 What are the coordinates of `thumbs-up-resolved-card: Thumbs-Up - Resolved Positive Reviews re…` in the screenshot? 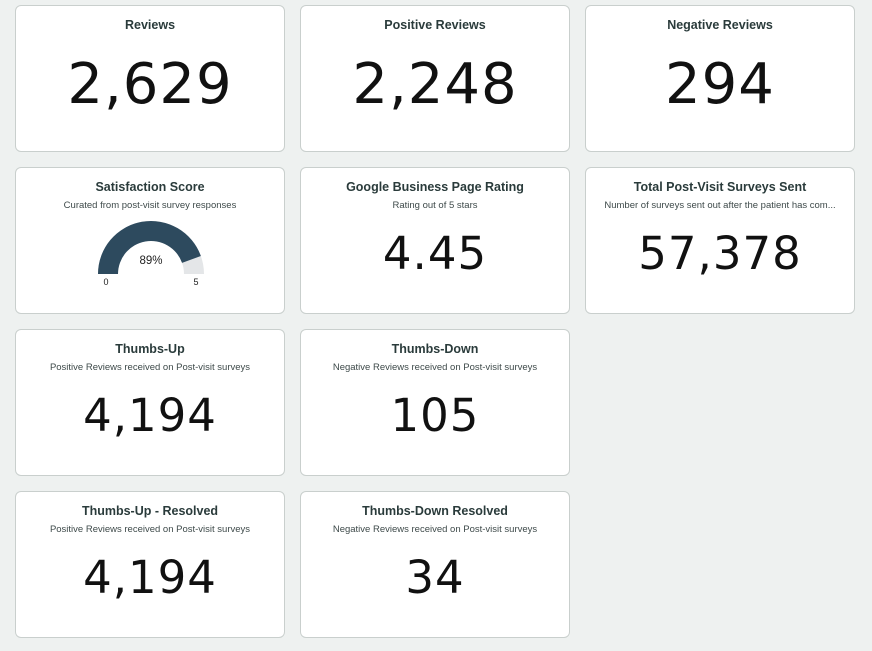 It's located at (150, 564).